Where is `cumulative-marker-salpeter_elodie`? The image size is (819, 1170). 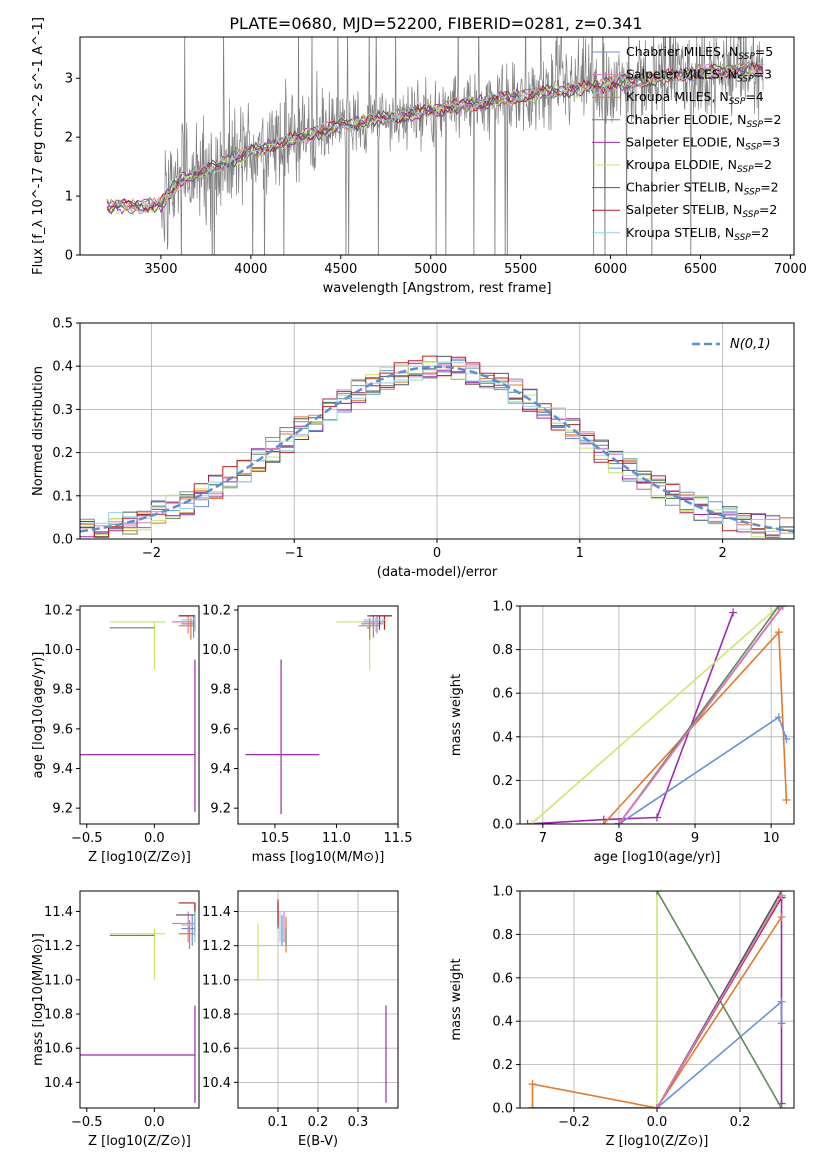 cumulative-marker-salpeter_elodie is located at coordinates (657, 817).